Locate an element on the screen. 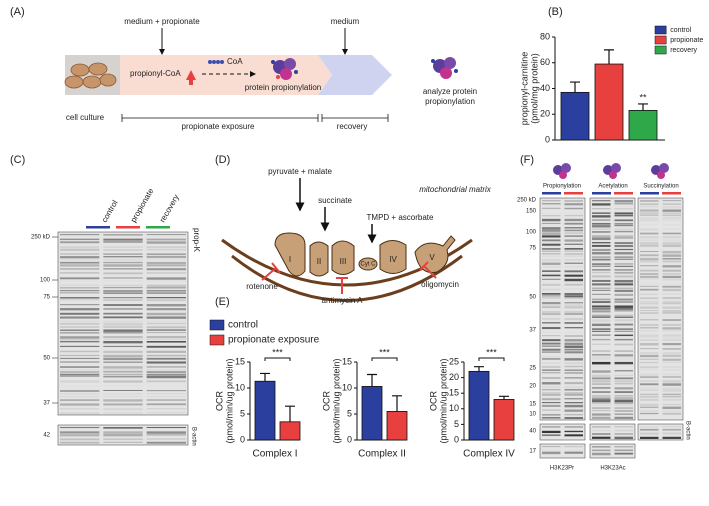  cofactor: CoA is located at coordinates (235, 61).